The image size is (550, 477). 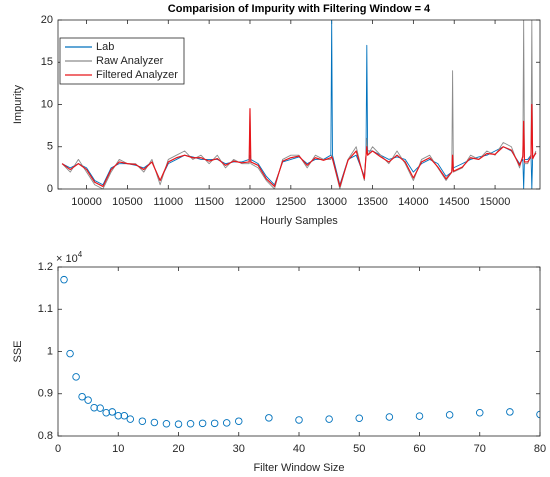 I want to click on y-tick-label: 1.1, so click(x=45, y=309).